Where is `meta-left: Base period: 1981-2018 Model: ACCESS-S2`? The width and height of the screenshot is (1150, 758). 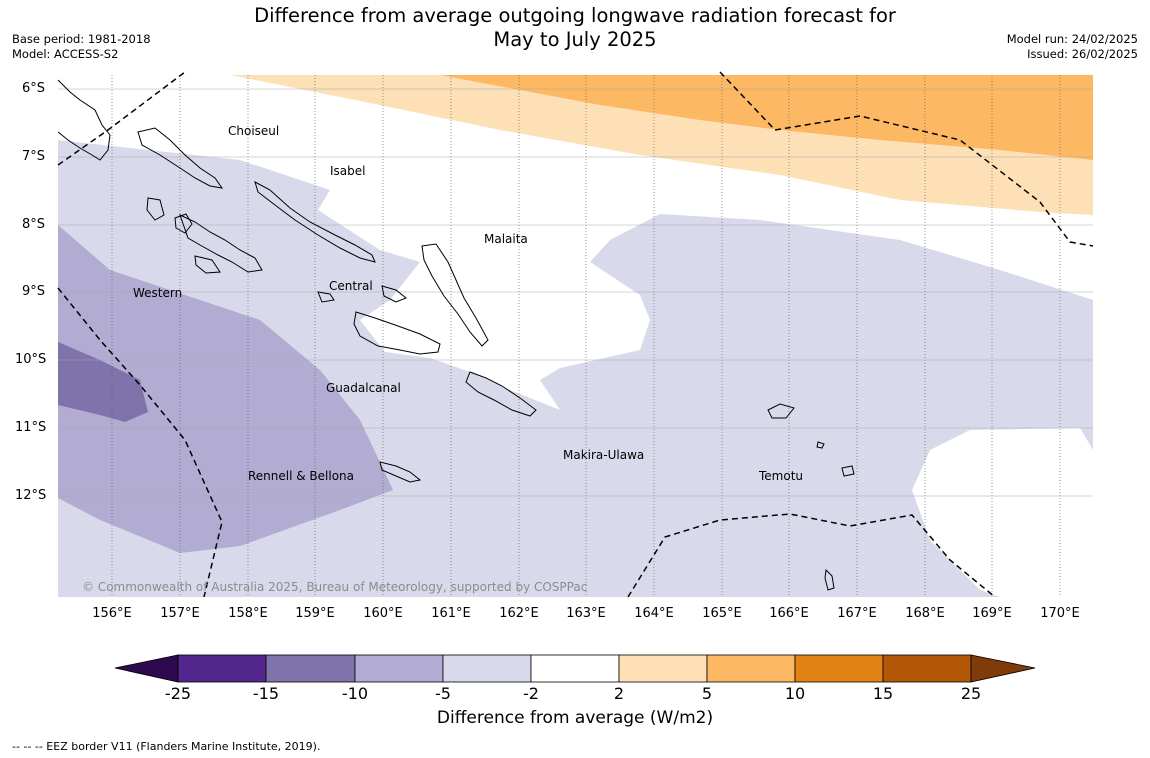 meta-left: Base period: 1981-2018 Model: ACCESS-S2 is located at coordinates (81, 47).